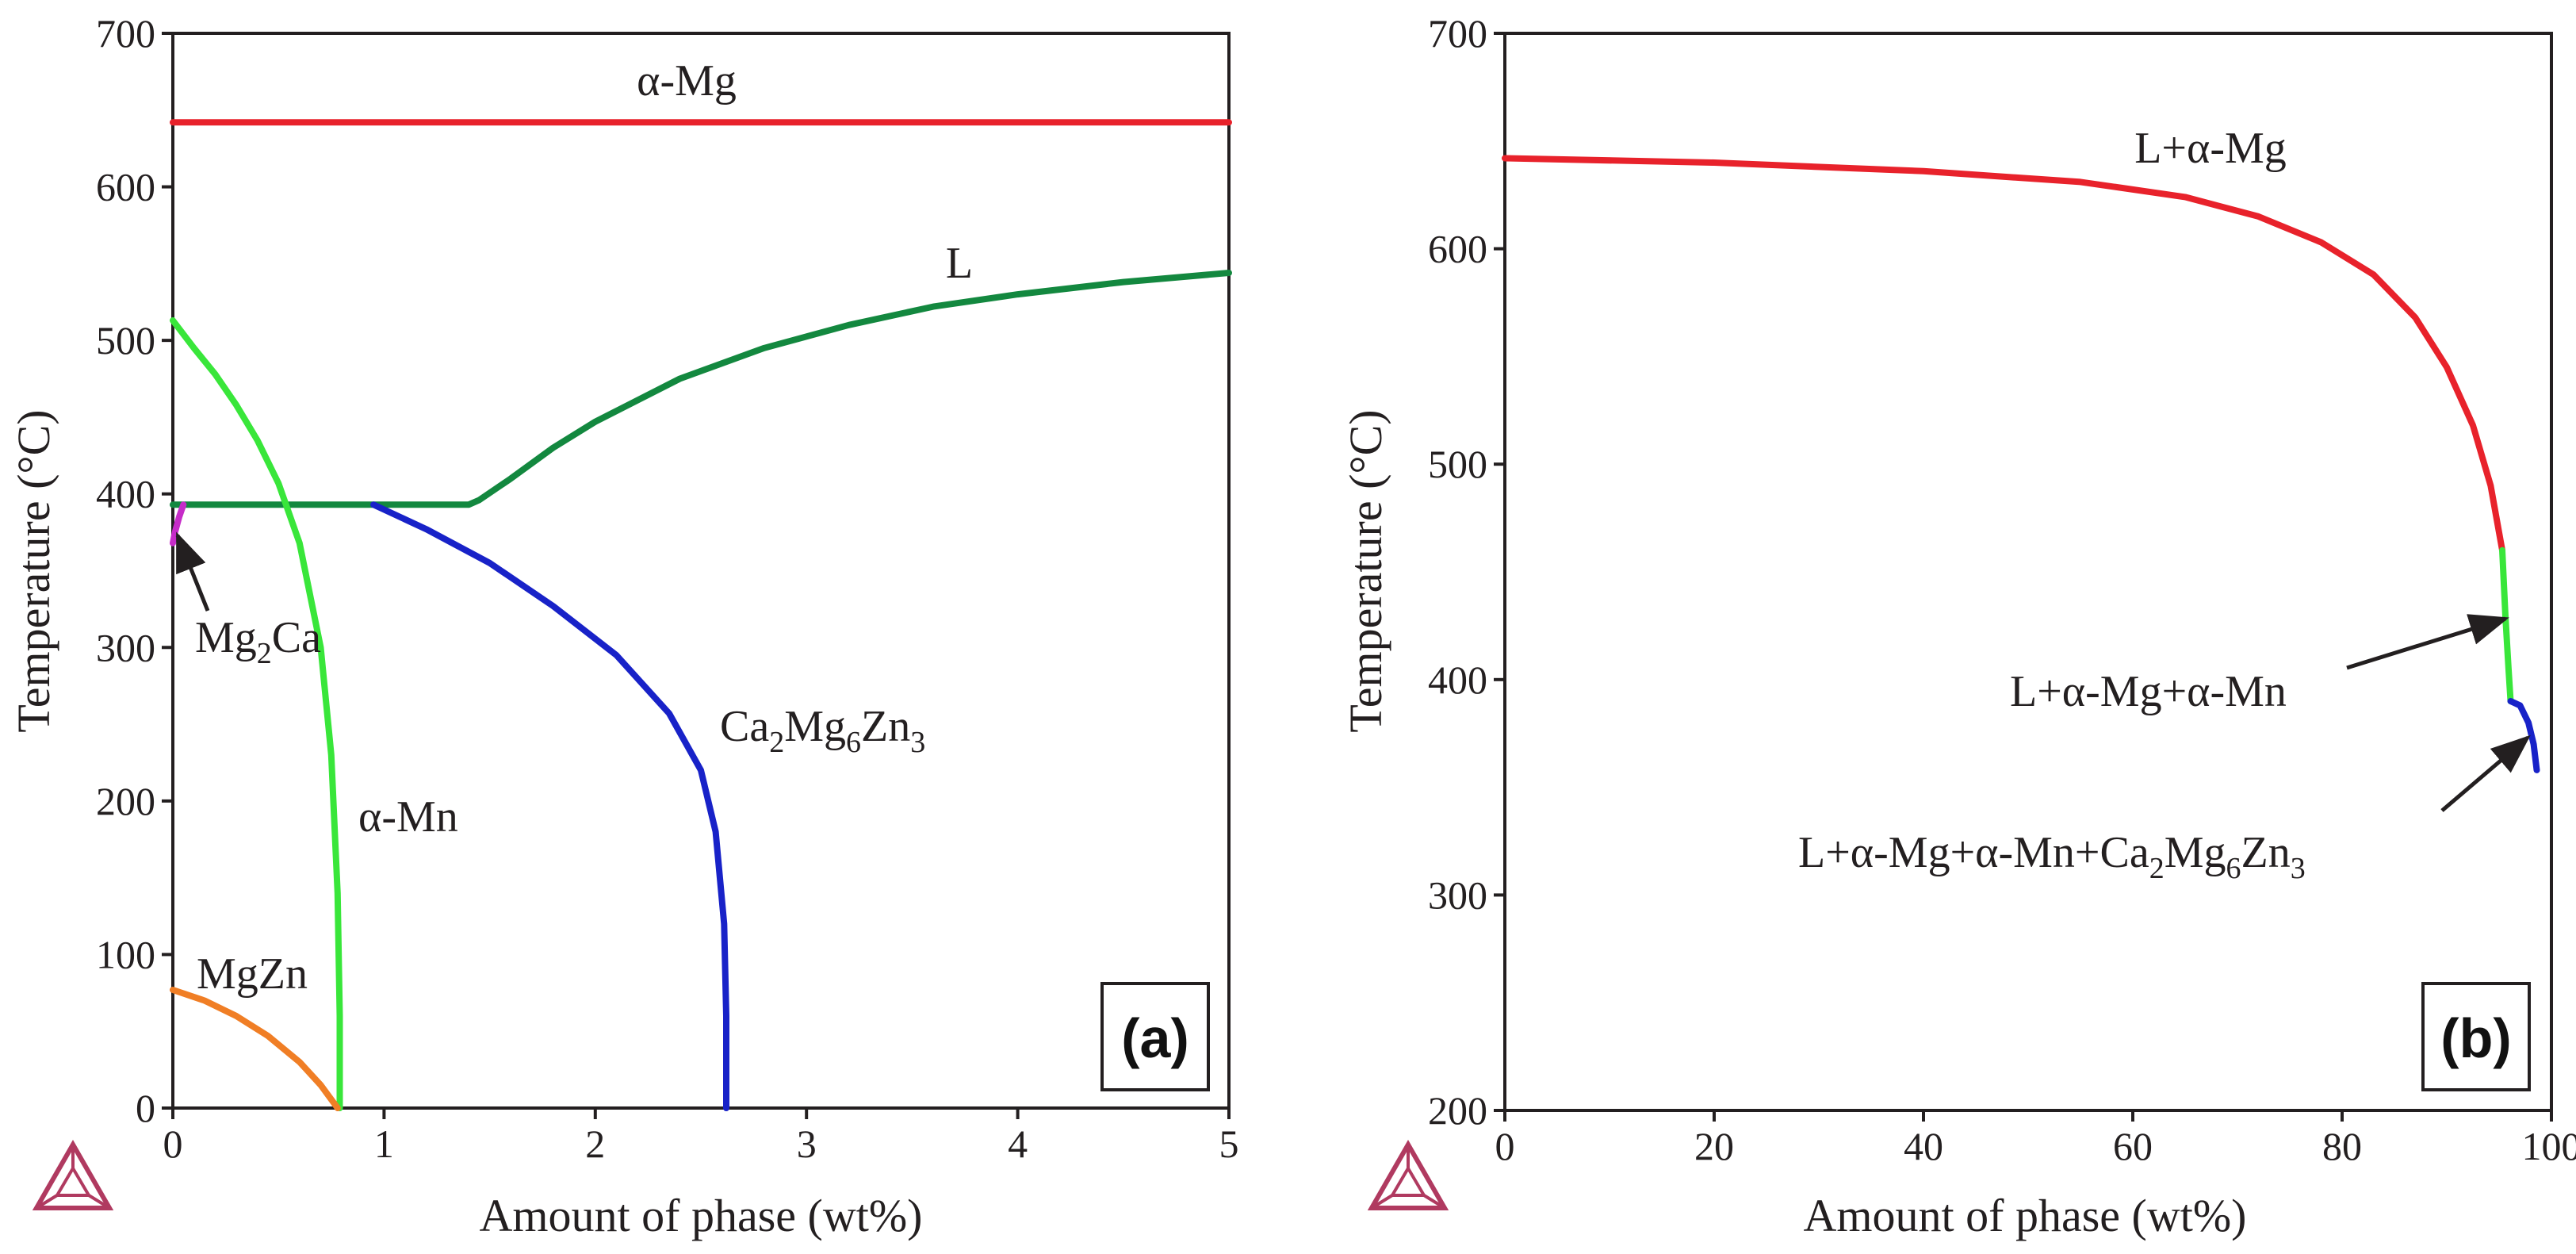 Image resolution: width=2576 pixels, height=1254 pixels. Describe the element at coordinates (1505, 1146) in the screenshot. I see `x-tick-label-b-0: 0` at that location.